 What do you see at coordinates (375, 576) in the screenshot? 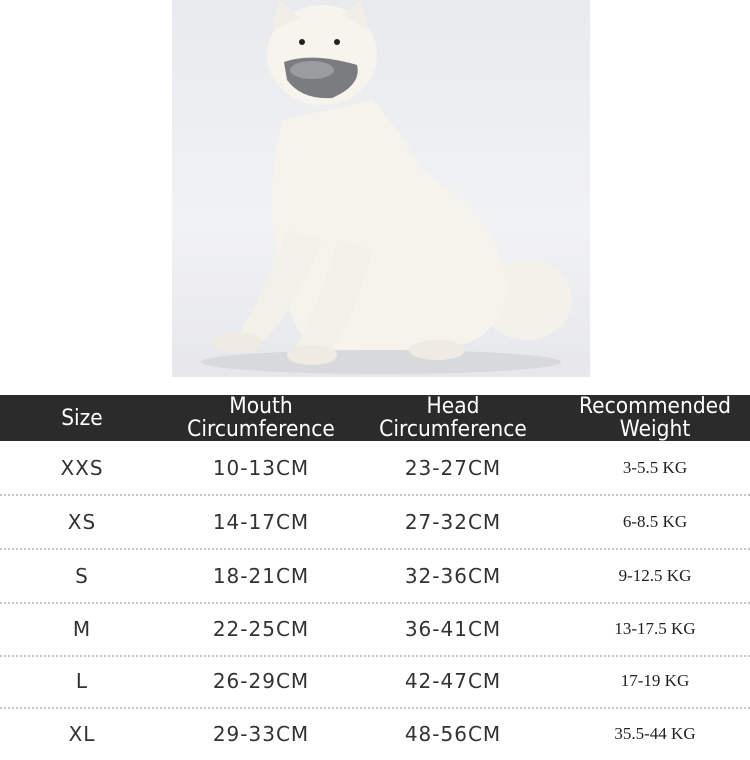
I see `table-row: S 18-21CM 32-36CM 9-12.5 KG` at bounding box center [375, 576].